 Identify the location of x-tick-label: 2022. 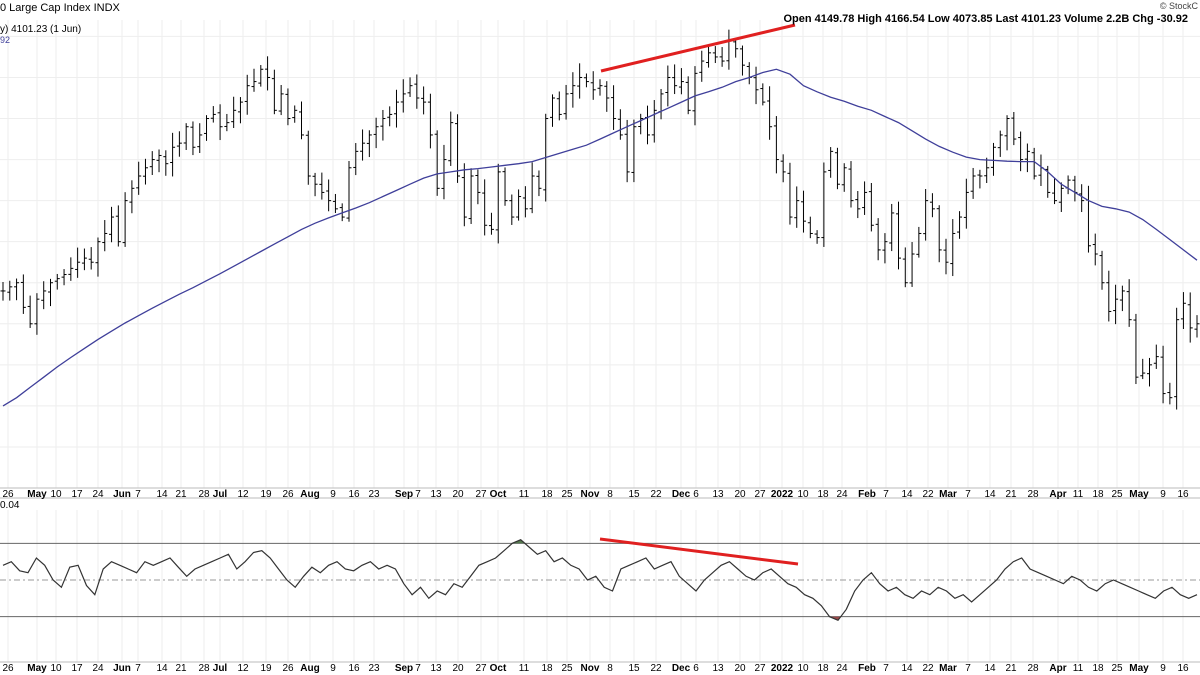
(782, 668).